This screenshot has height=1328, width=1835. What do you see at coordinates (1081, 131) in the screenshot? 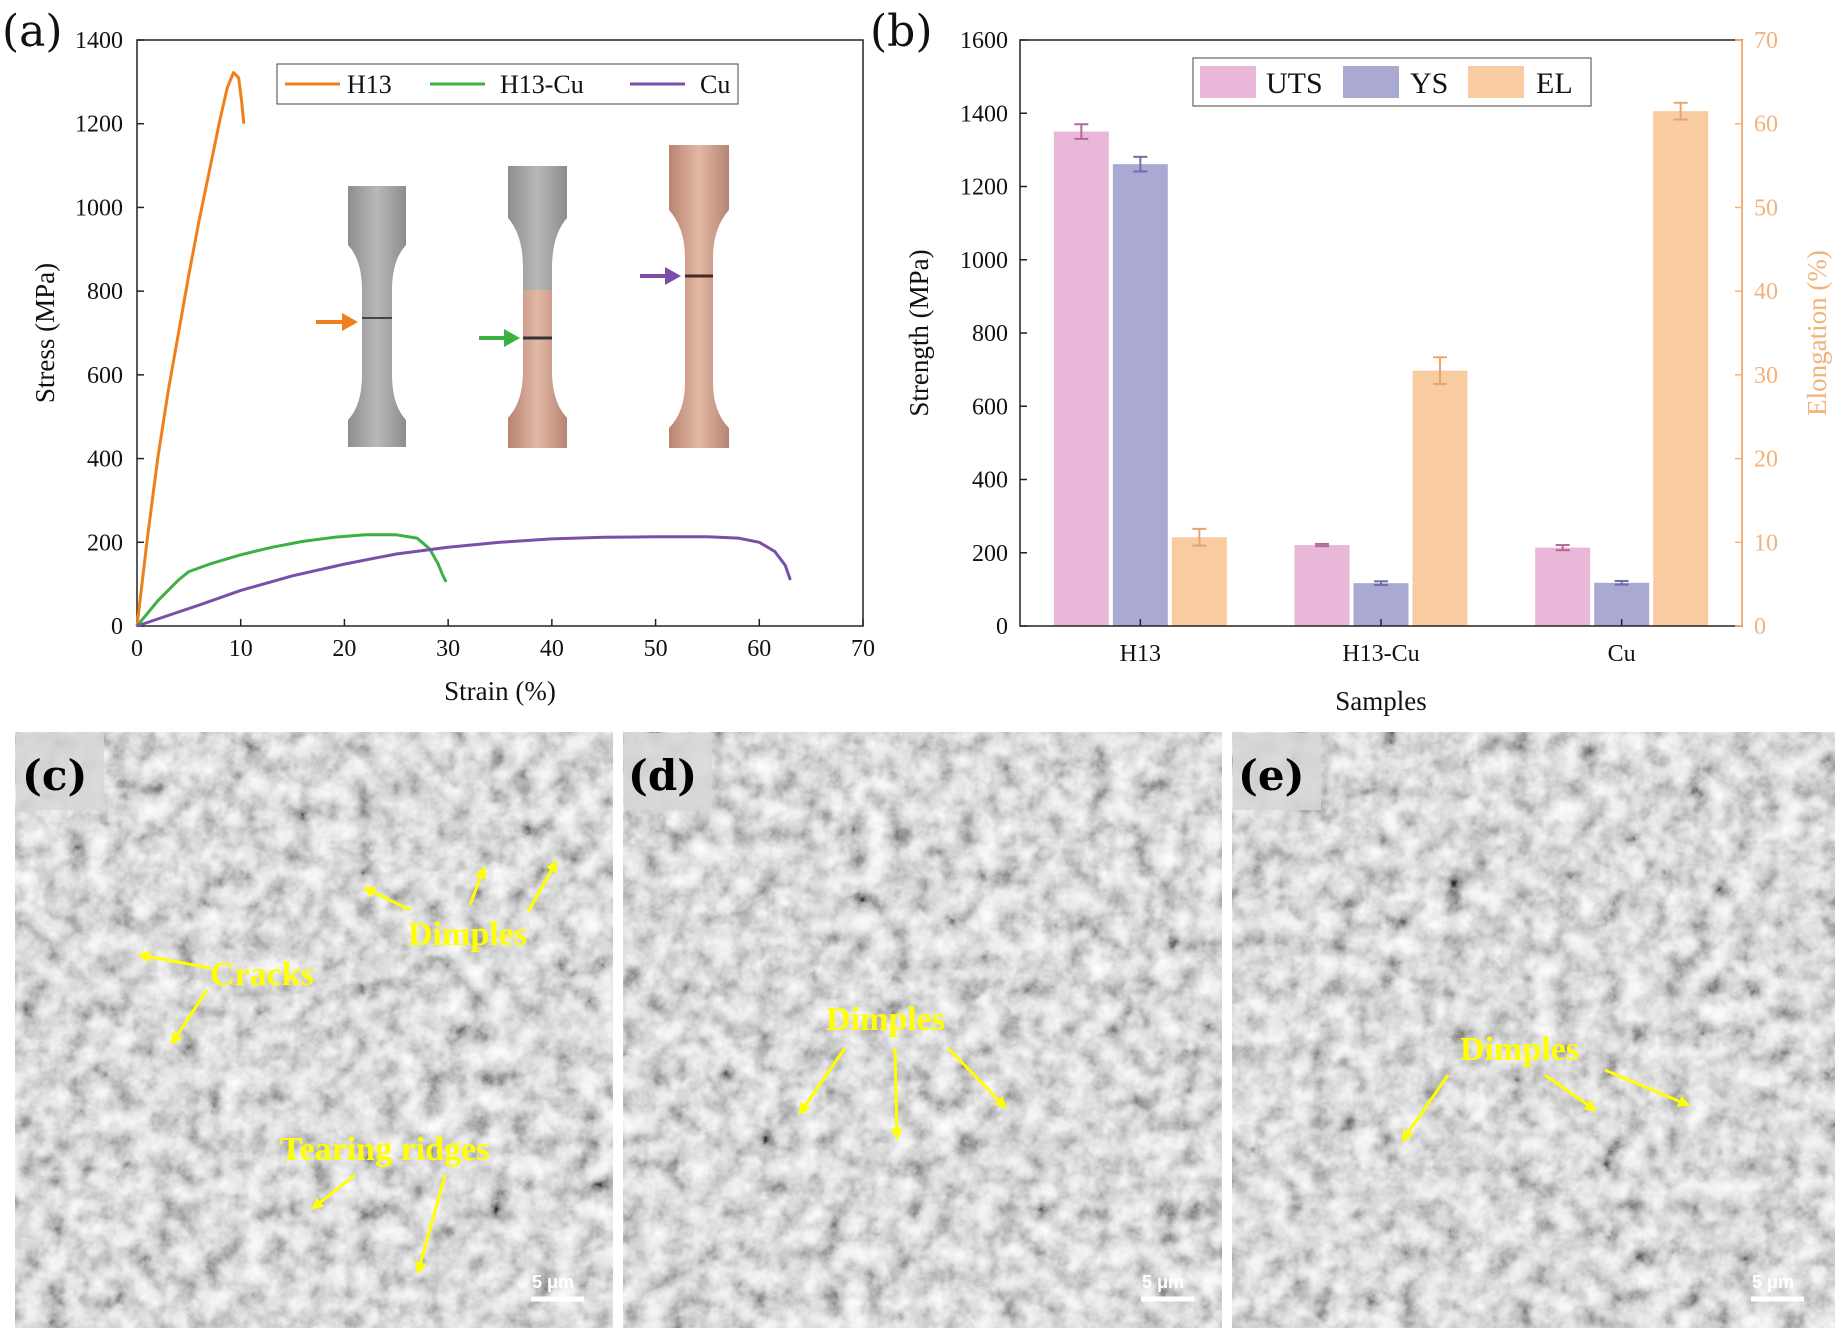
I see `error-bar-uts-h13` at bounding box center [1081, 131].